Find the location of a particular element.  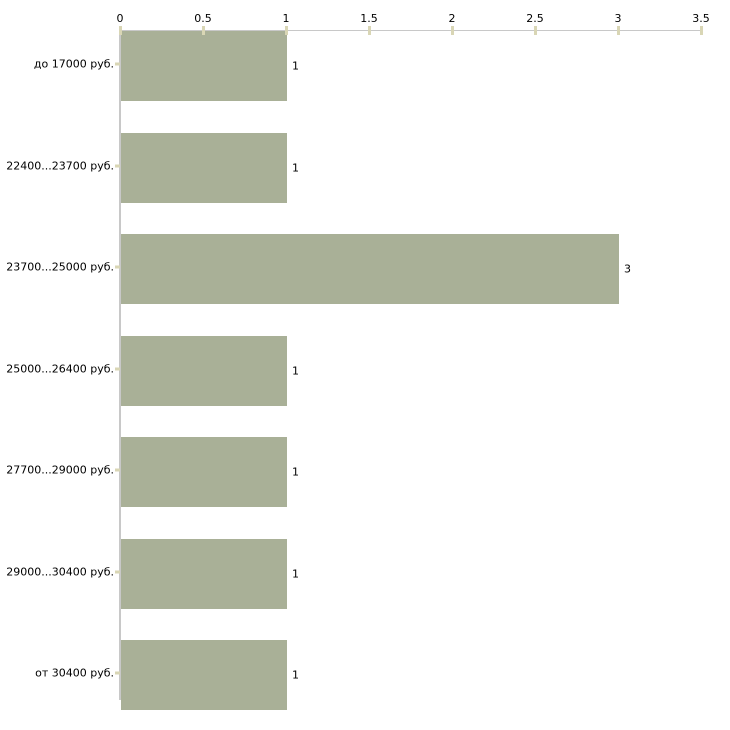

category-label: до 17000 руб. is located at coordinates (73, 64).